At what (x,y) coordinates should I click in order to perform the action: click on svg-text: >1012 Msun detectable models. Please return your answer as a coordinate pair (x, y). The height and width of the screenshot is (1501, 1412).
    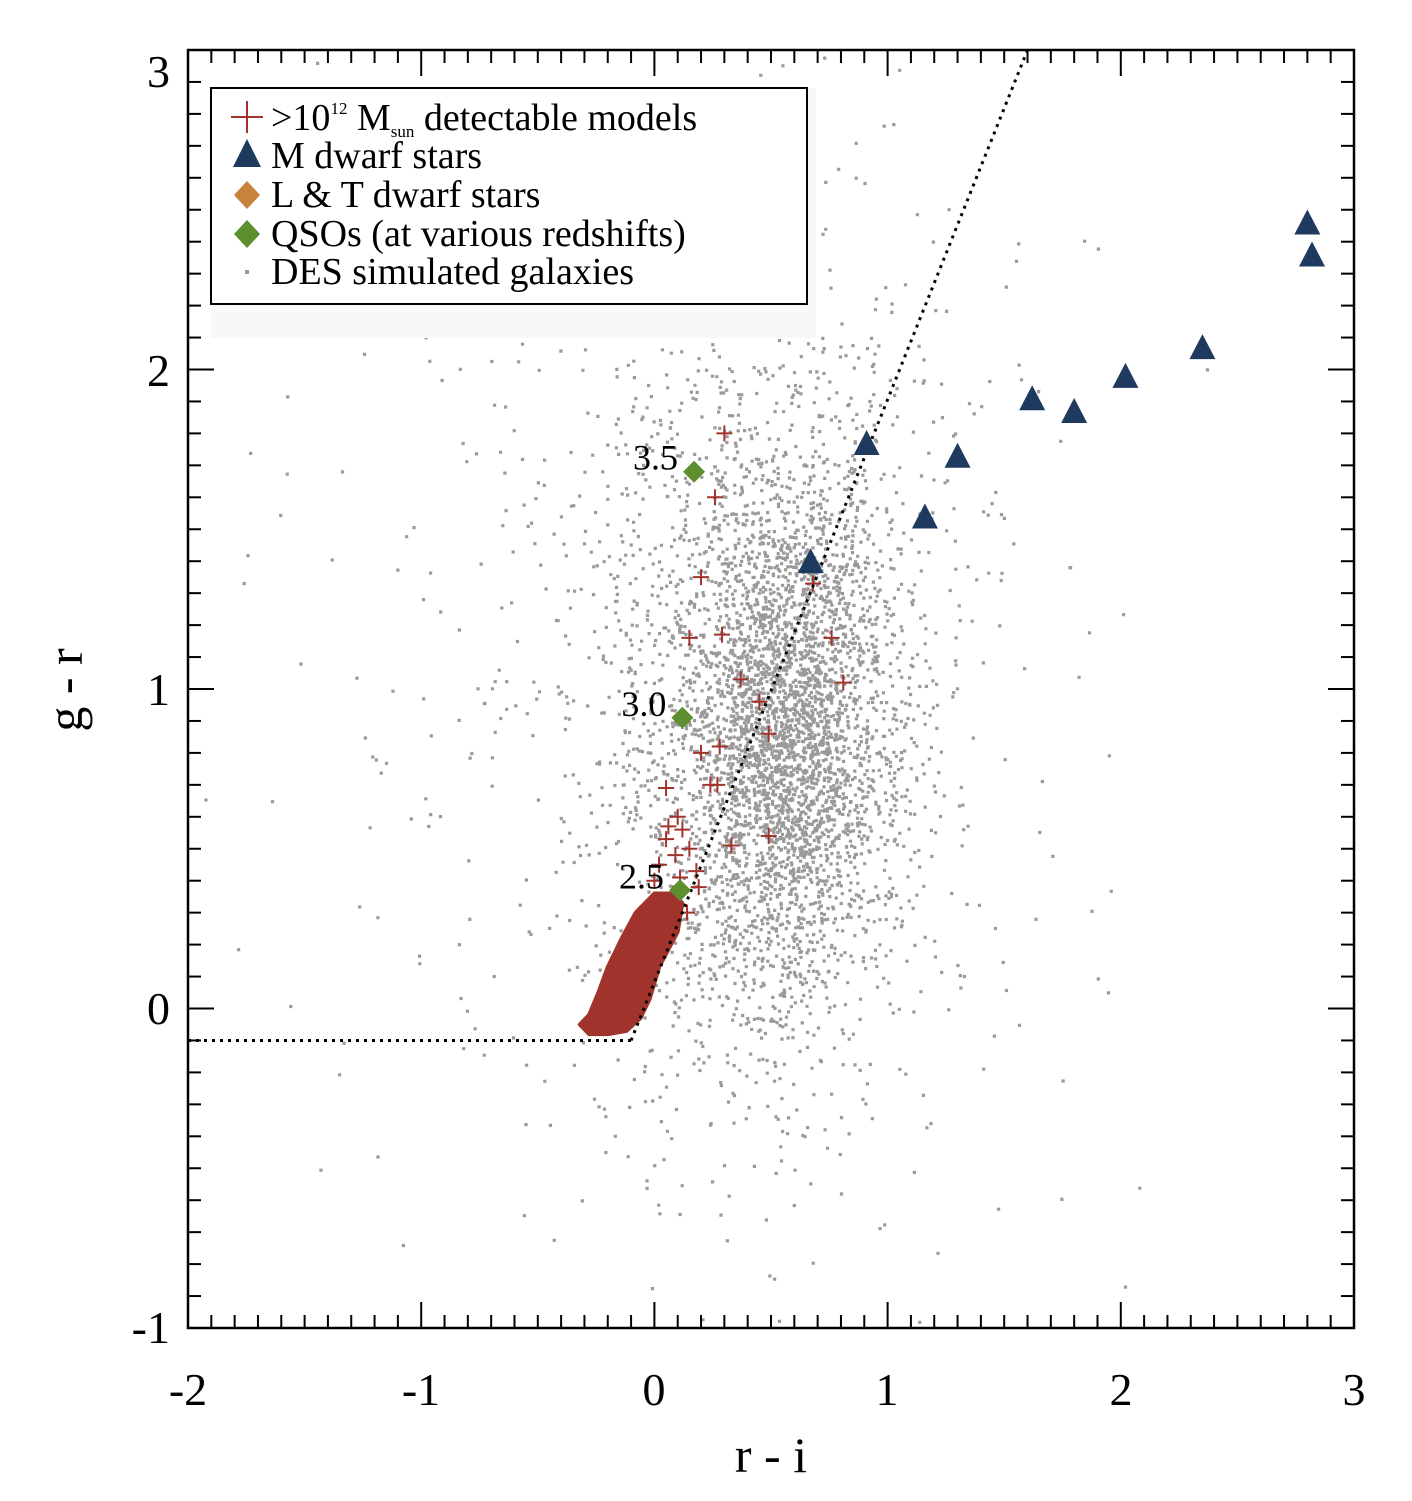
    Looking at the image, I should click on (484, 119).